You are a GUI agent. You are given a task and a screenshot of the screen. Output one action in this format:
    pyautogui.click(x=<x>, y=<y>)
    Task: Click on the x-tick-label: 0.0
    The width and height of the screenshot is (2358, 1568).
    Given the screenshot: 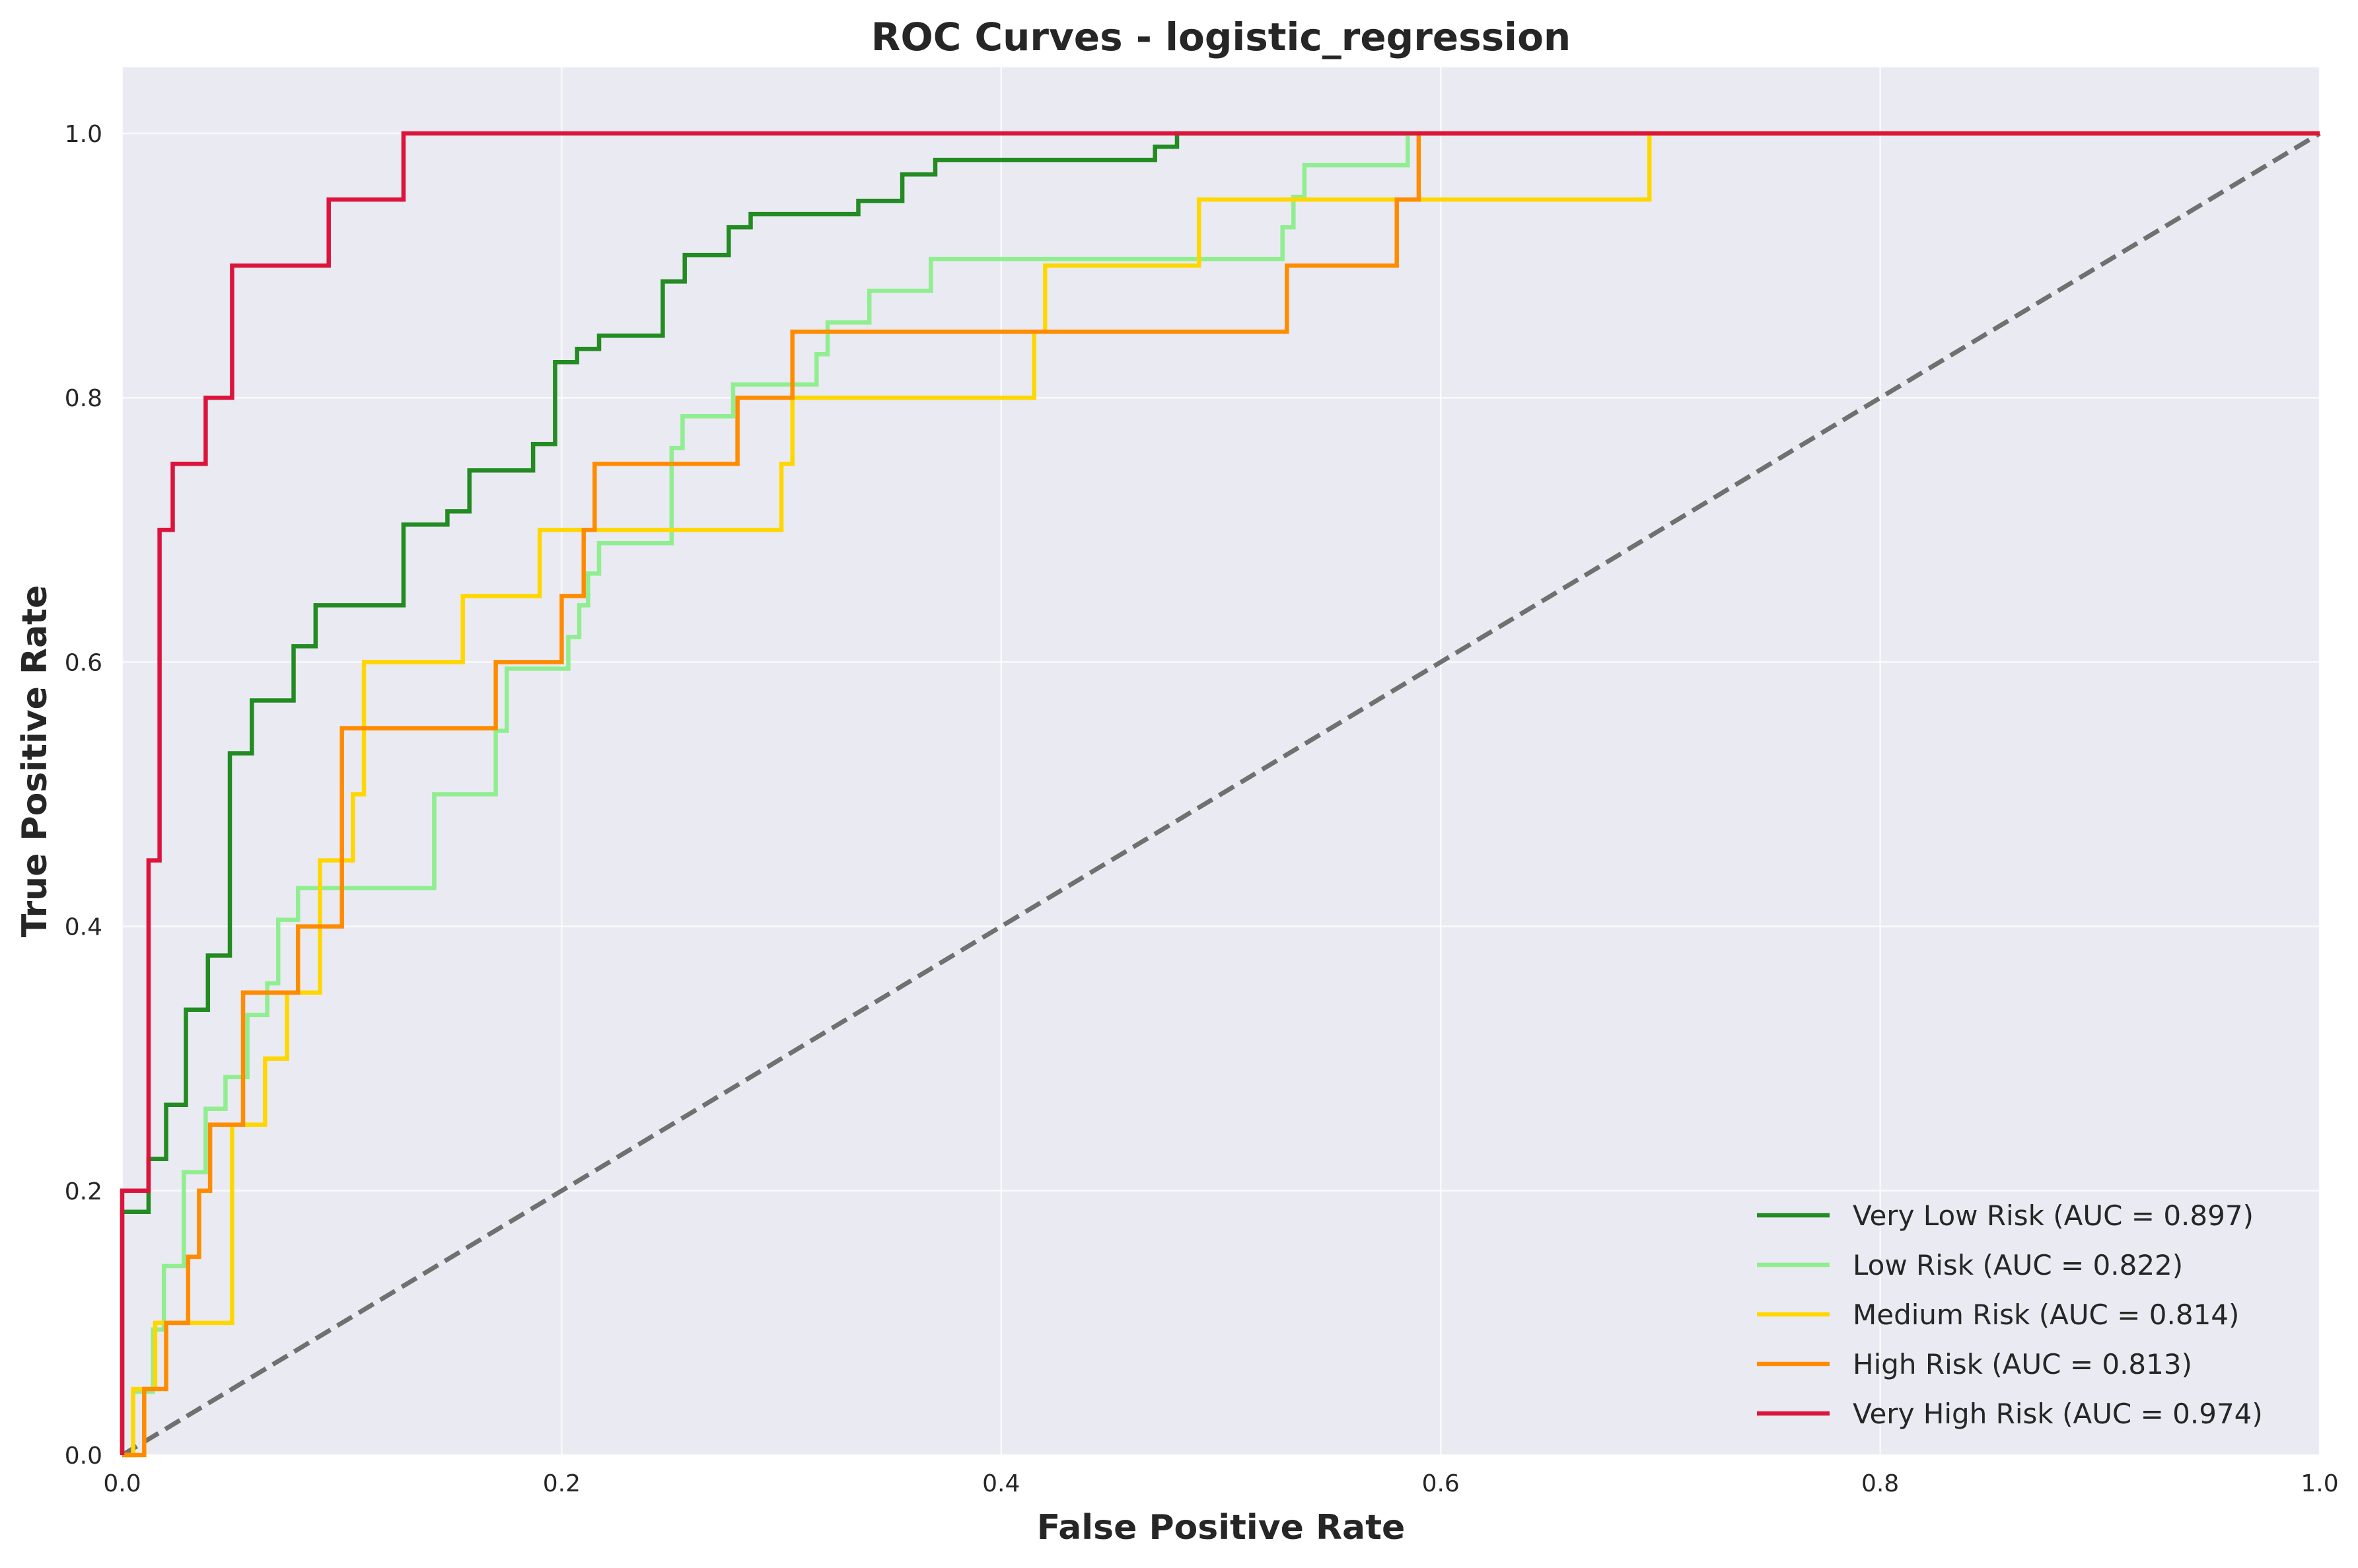 What is the action you would take?
    pyautogui.click(x=122, y=1483)
    